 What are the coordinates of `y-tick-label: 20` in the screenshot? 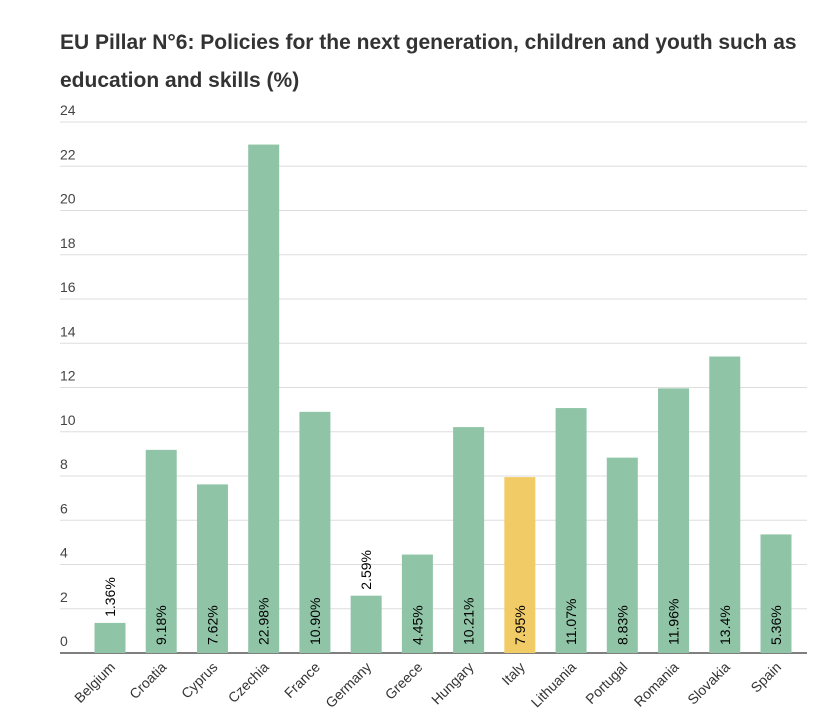 It's located at (68, 199).